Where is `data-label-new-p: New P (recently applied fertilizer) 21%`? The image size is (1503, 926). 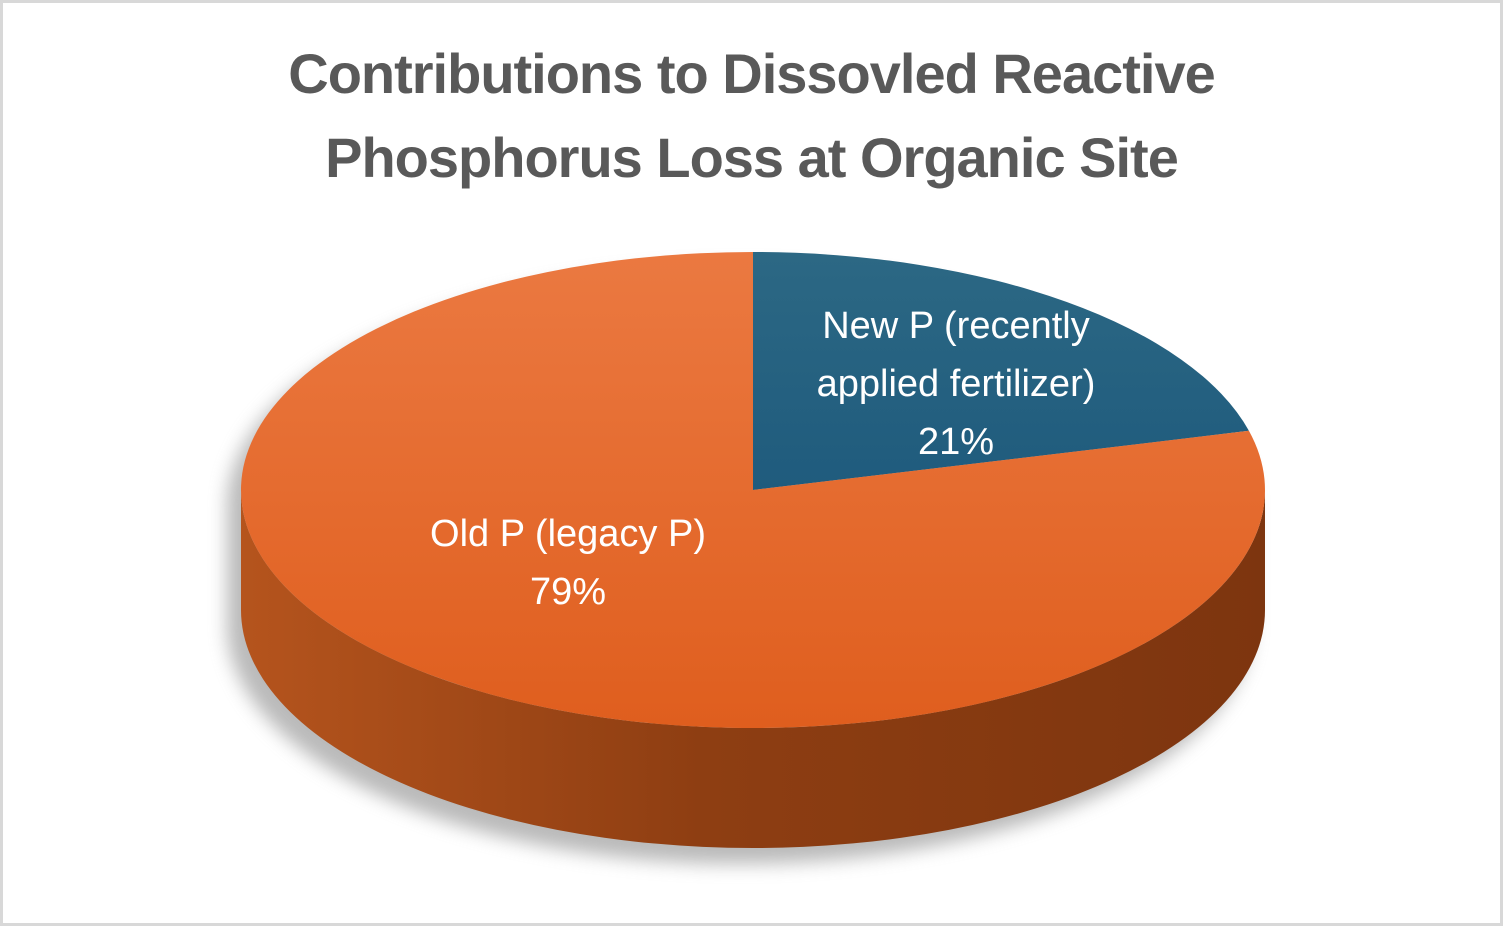 data-label-new-p: New P (recently applied fertilizer) 21% is located at coordinates (956, 384).